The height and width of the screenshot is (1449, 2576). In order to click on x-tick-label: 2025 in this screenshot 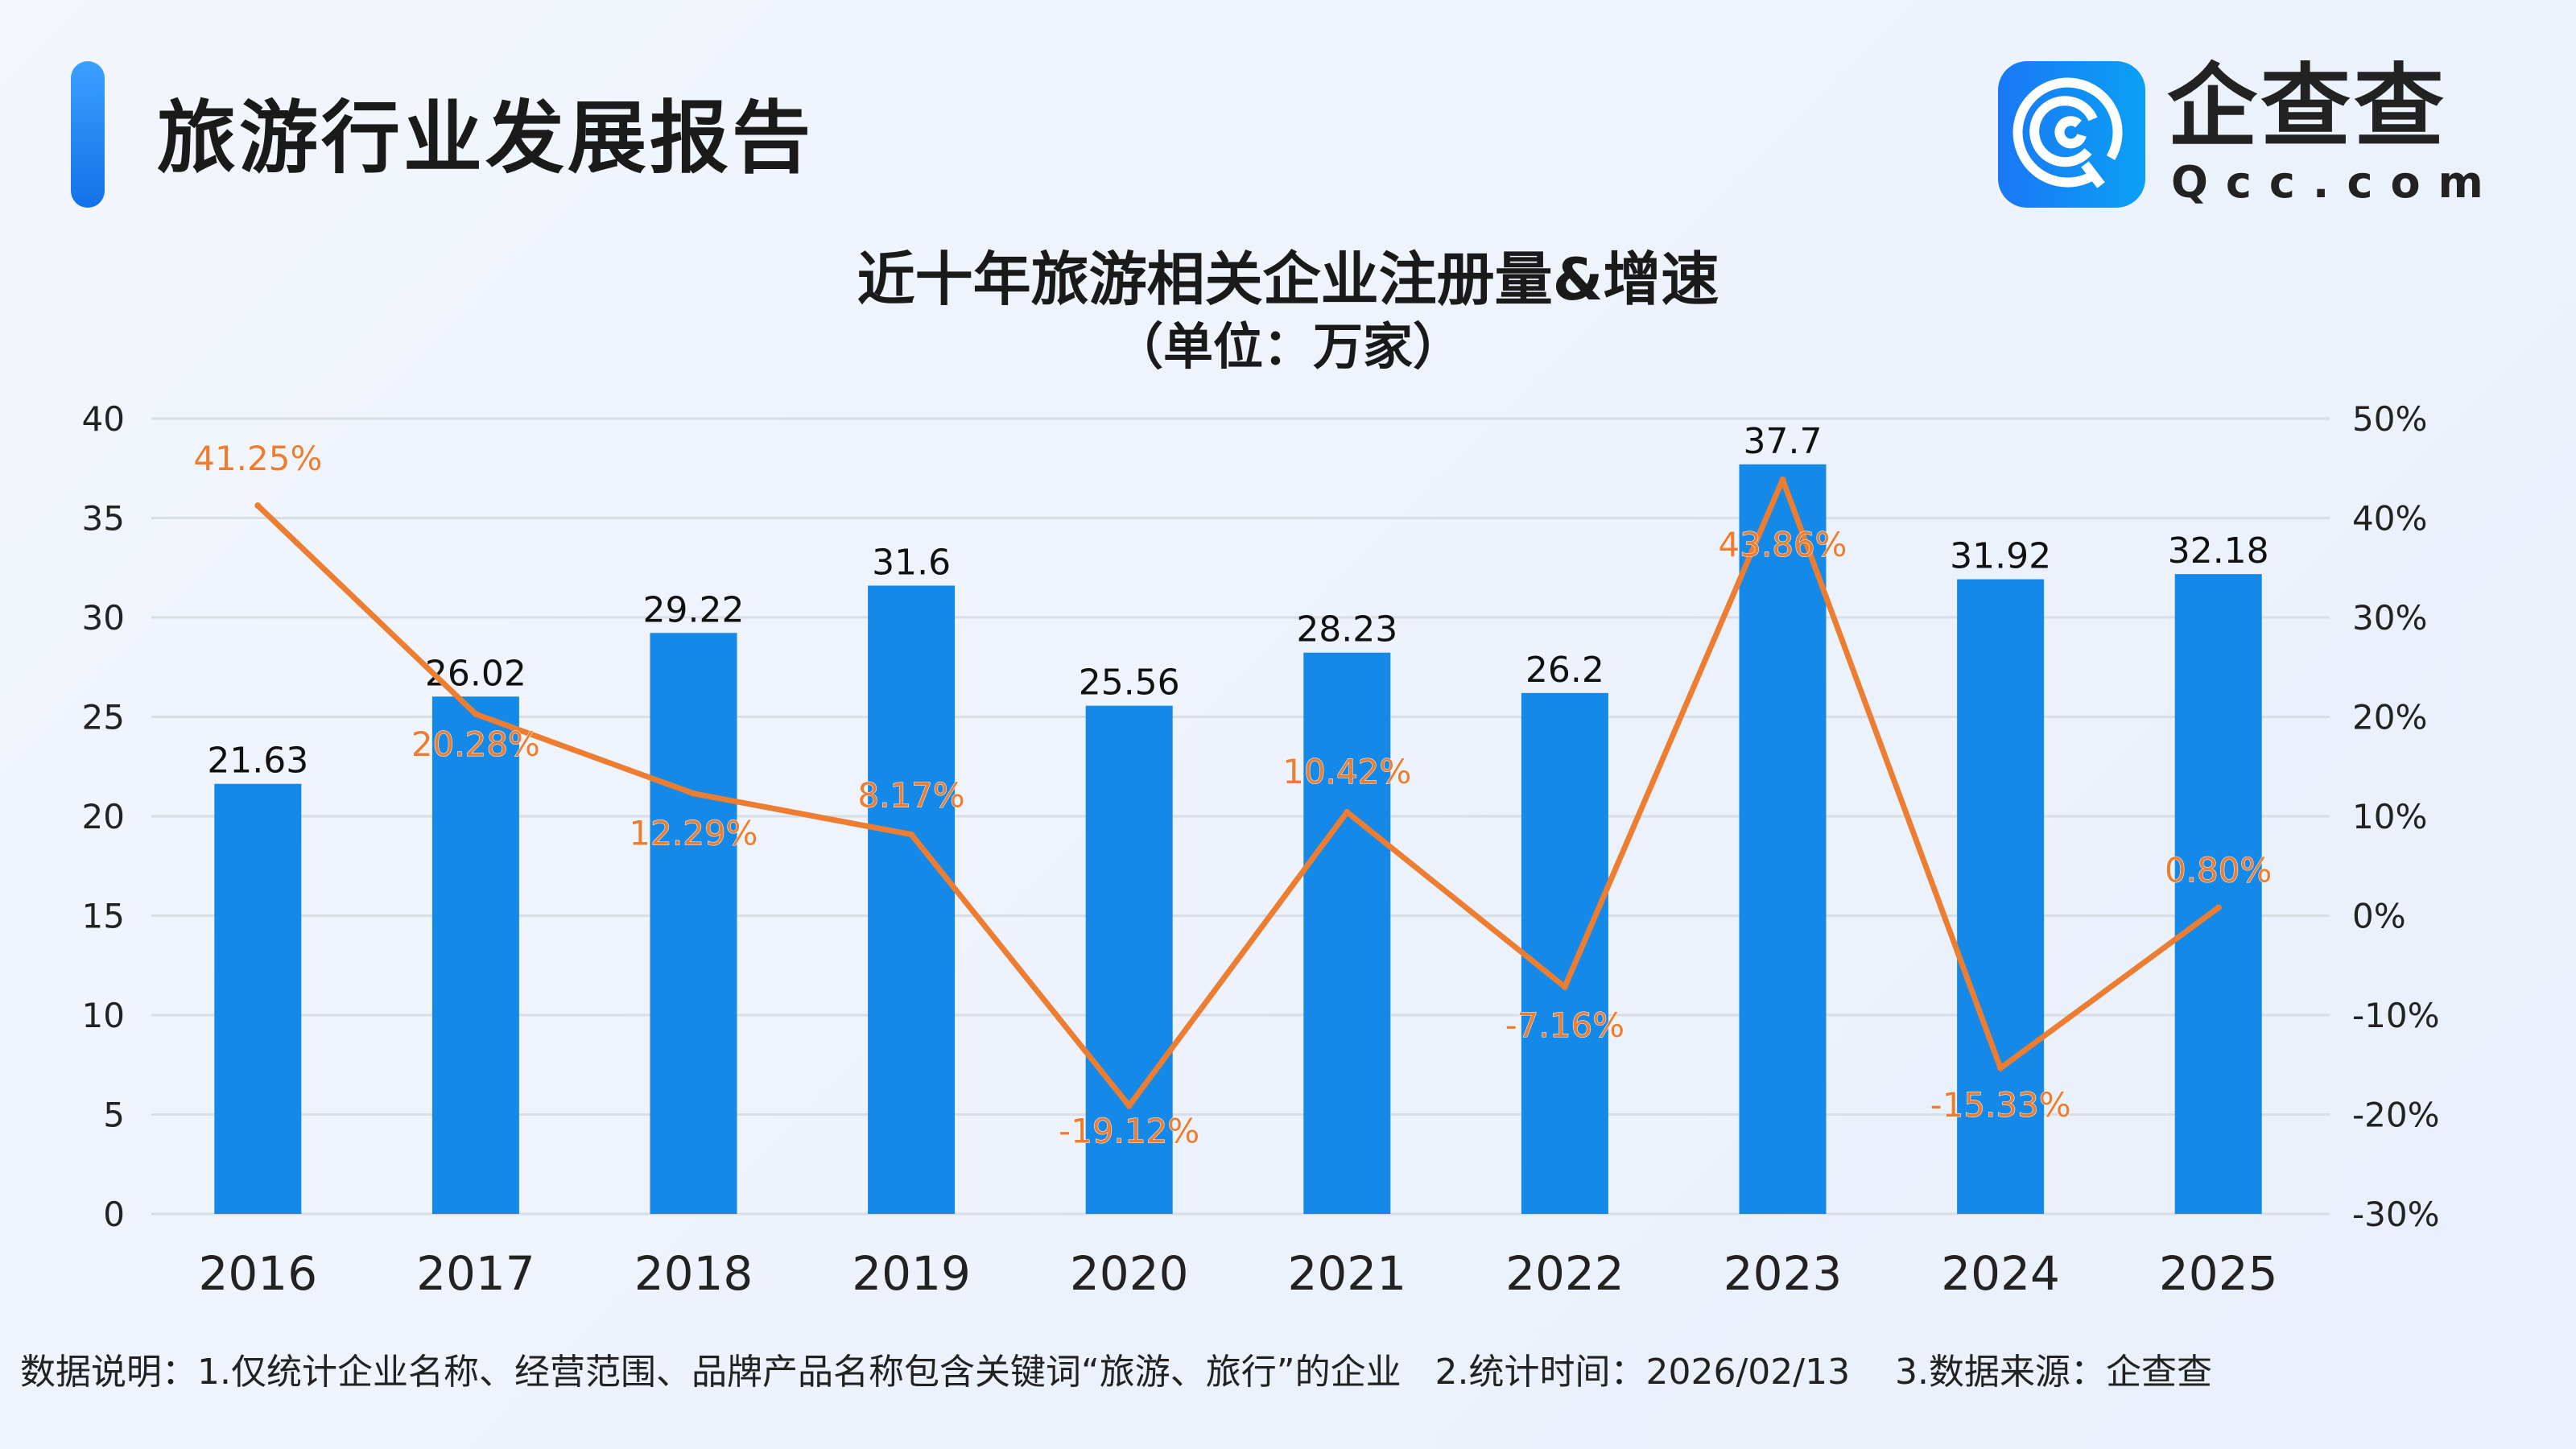, I will do `click(2218, 1273)`.